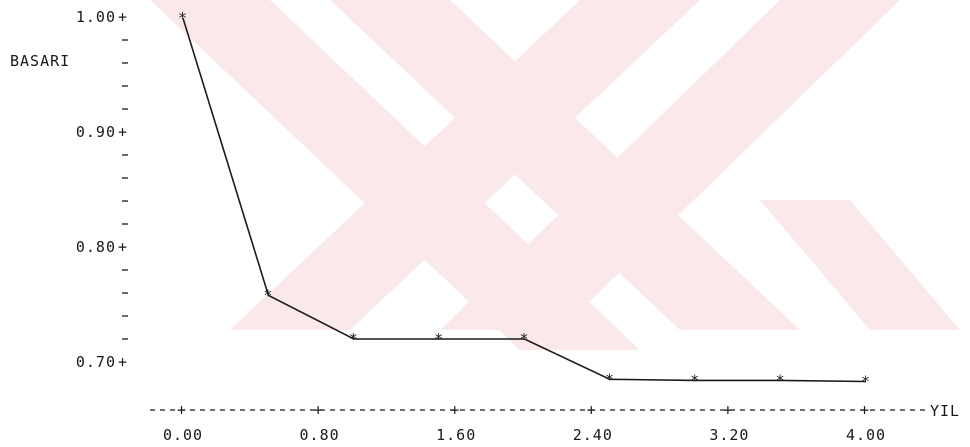  Describe the element at coordinates (866, 435) in the screenshot. I see `x-tick-label: 4.00` at that location.